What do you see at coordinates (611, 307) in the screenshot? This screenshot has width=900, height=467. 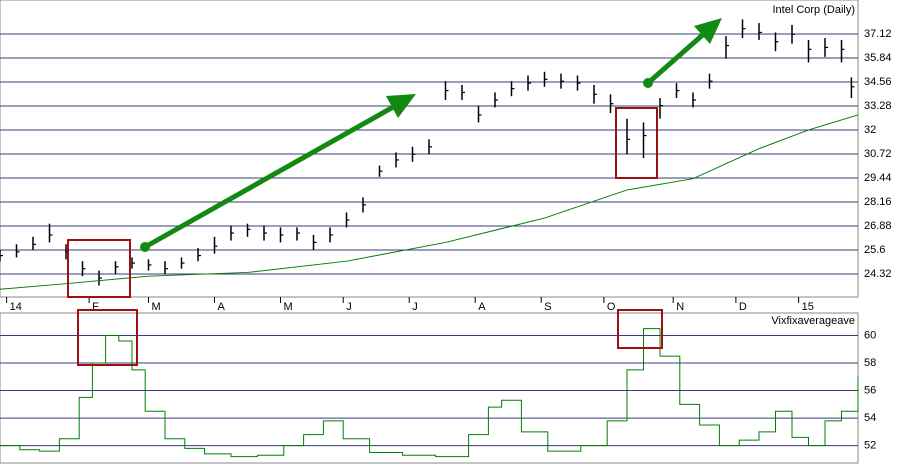 I see `x-tick-label: O` at bounding box center [611, 307].